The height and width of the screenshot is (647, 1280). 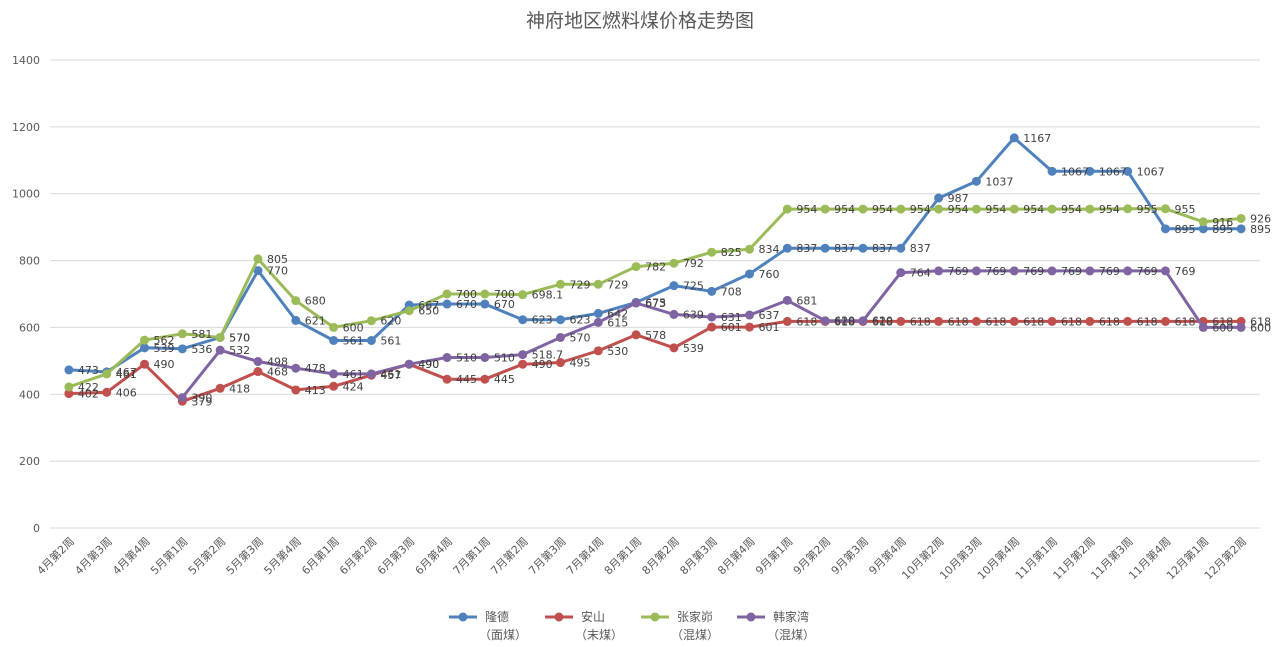 I want to click on data-label: 418, so click(x=239, y=388).